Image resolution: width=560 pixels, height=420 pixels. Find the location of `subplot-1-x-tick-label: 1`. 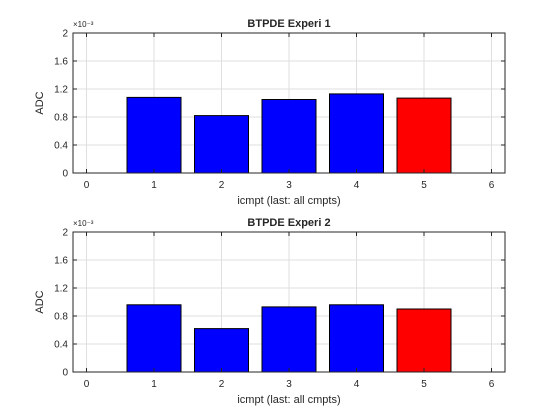

subplot-1-x-tick-label: 1 is located at coordinates (154, 185).